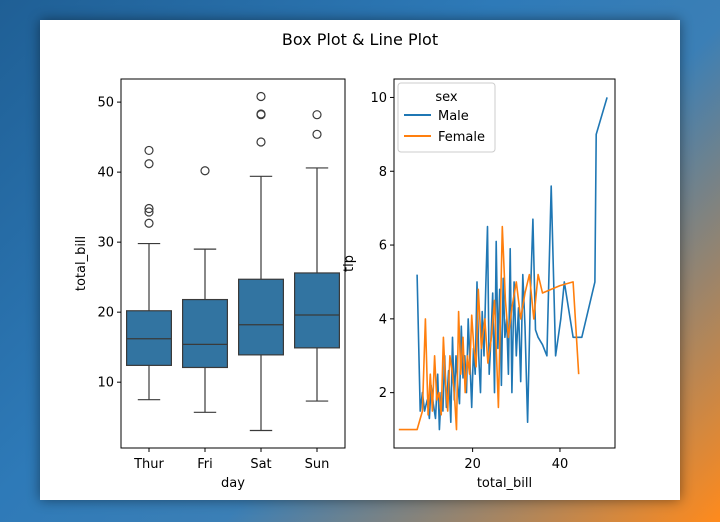 This screenshot has height=522, width=720. I want to click on line-ytick-label: 4, so click(383, 319).